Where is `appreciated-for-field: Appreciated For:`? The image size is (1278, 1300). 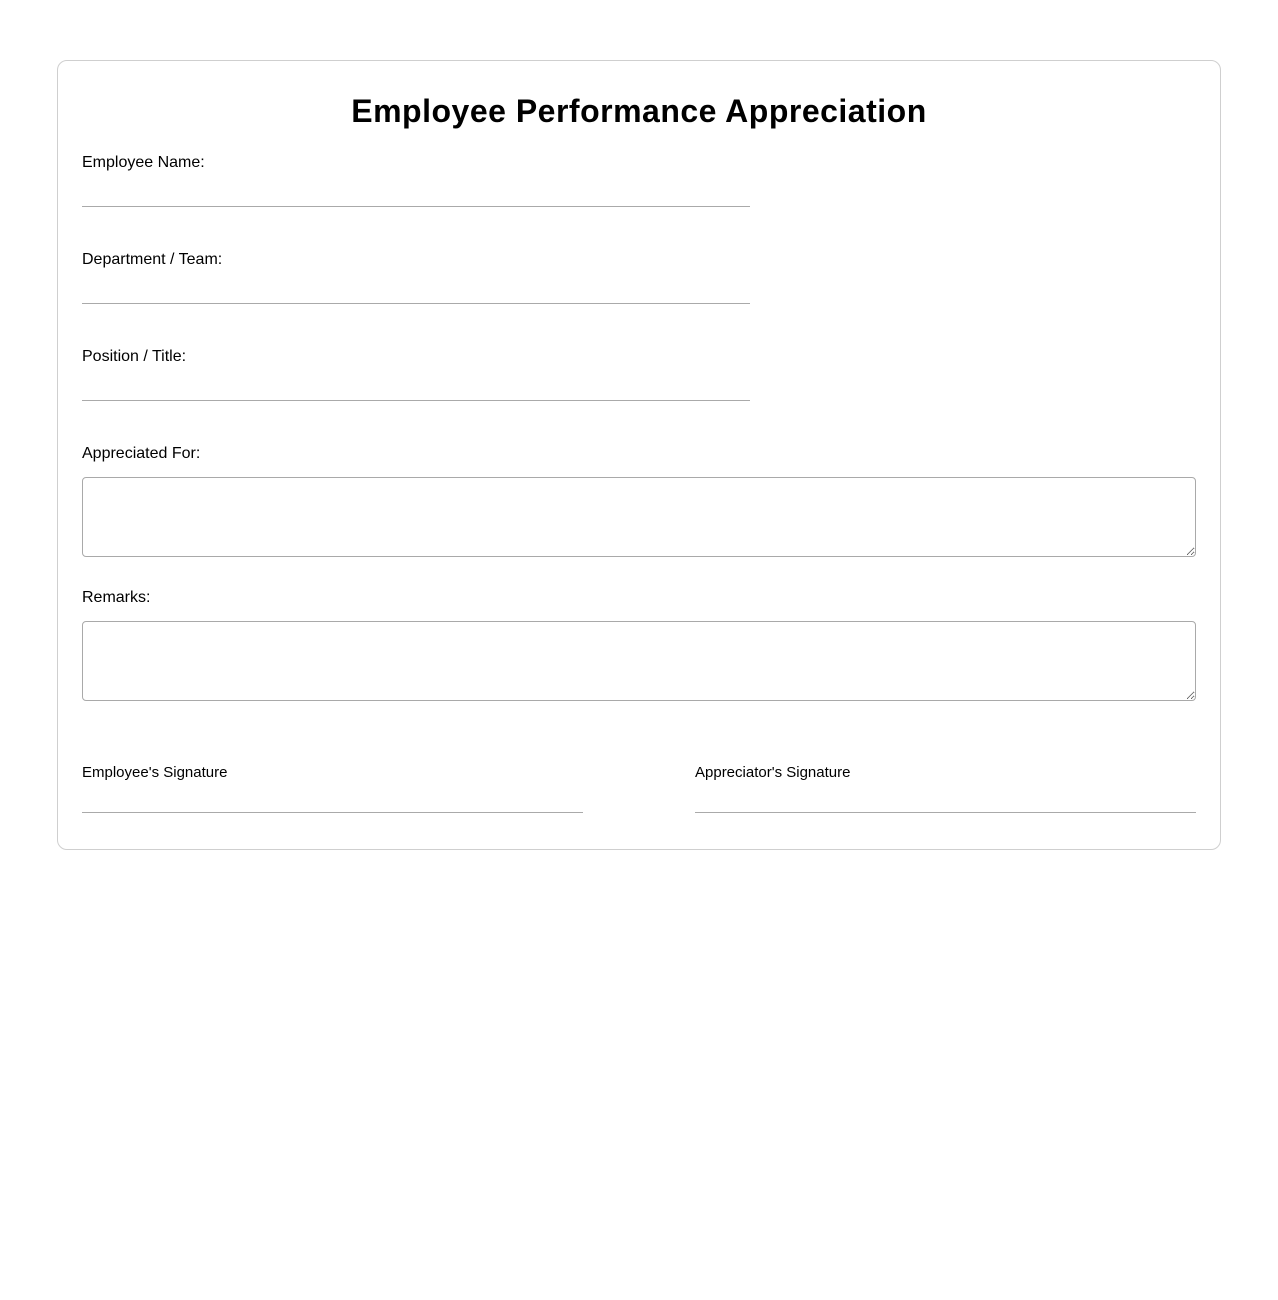
appreciated-for-field: Appreciated For: is located at coordinates (639, 501).